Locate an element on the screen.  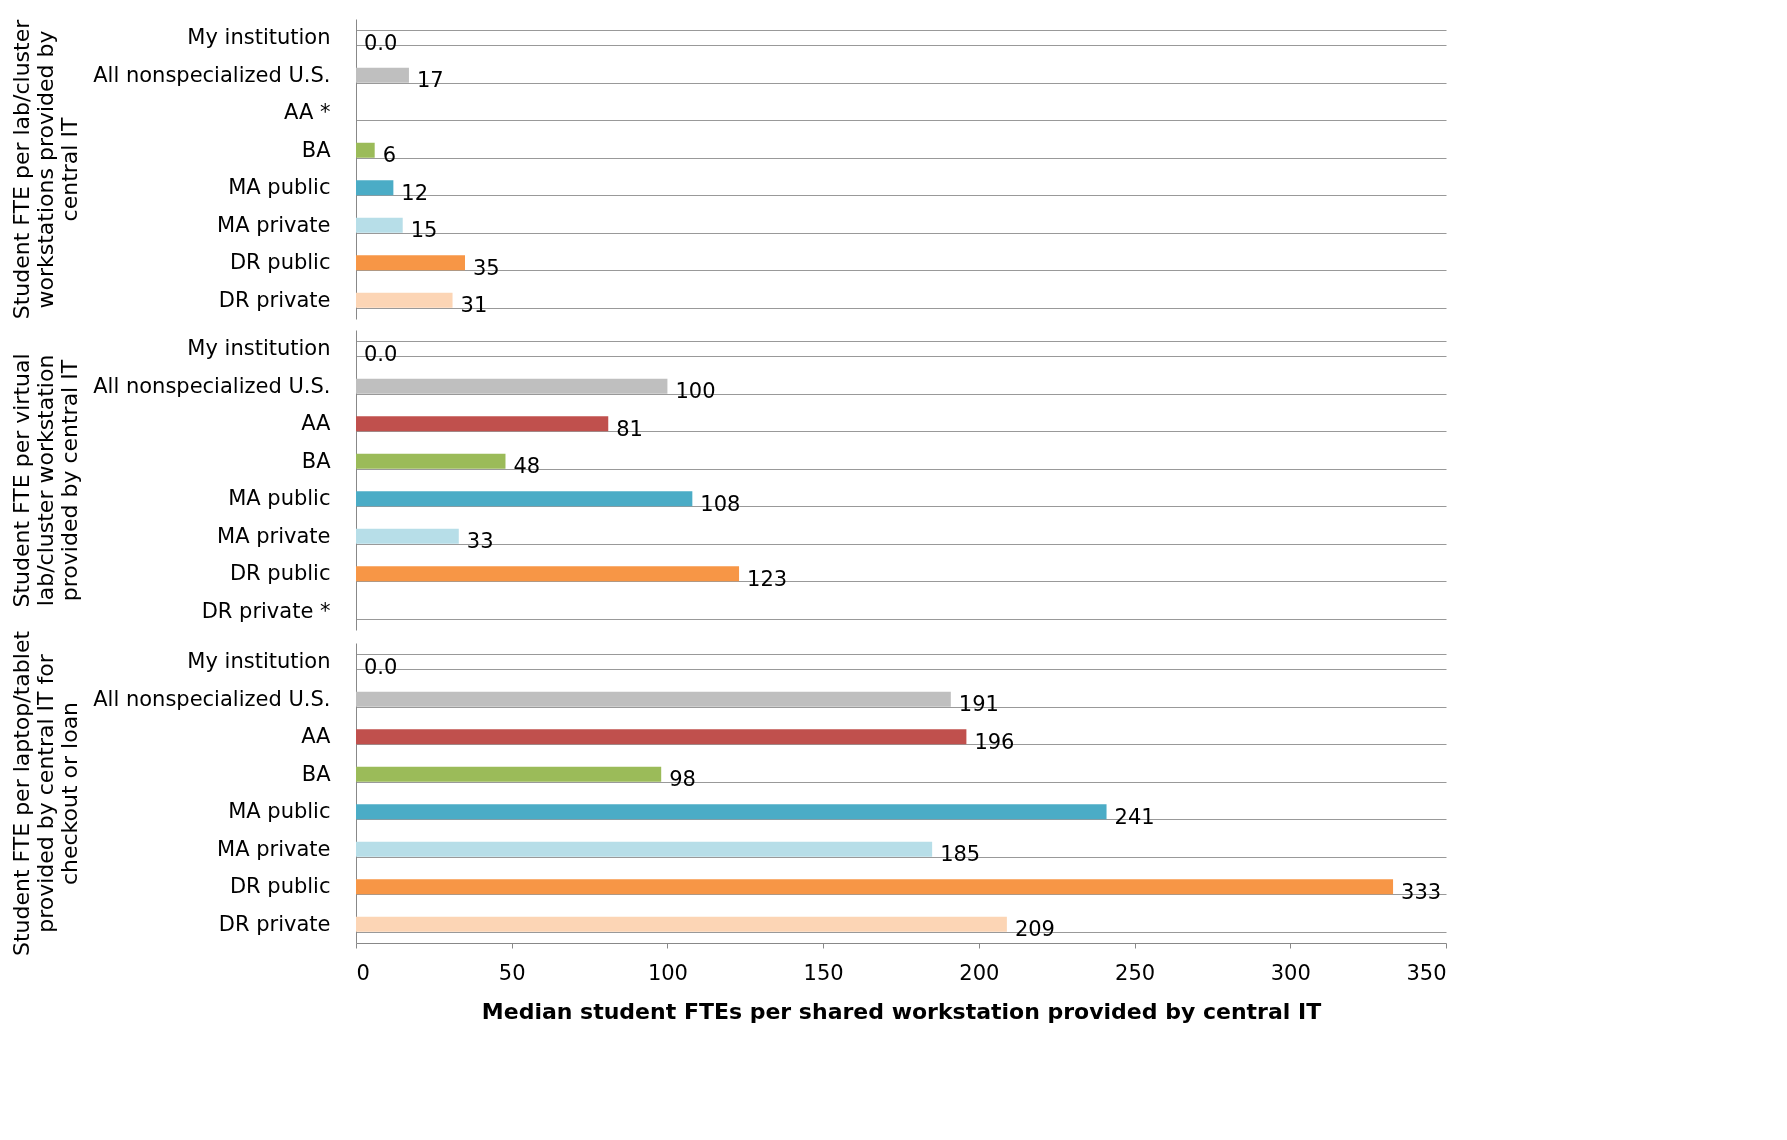
data-label: 209 is located at coordinates (1034, 929).